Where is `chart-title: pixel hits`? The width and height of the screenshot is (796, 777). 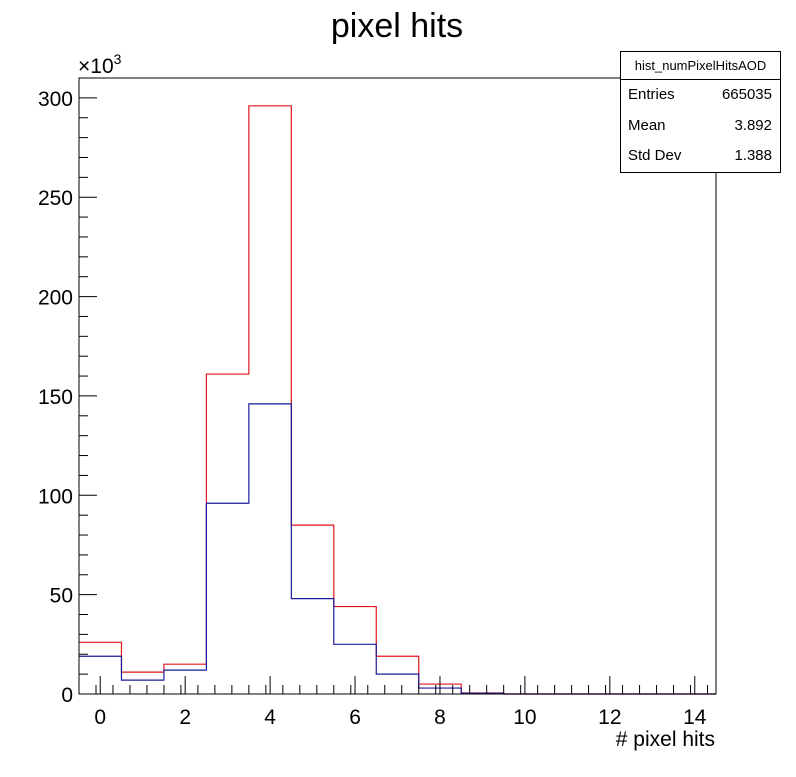 chart-title: pixel hits is located at coordinates (397, 26).